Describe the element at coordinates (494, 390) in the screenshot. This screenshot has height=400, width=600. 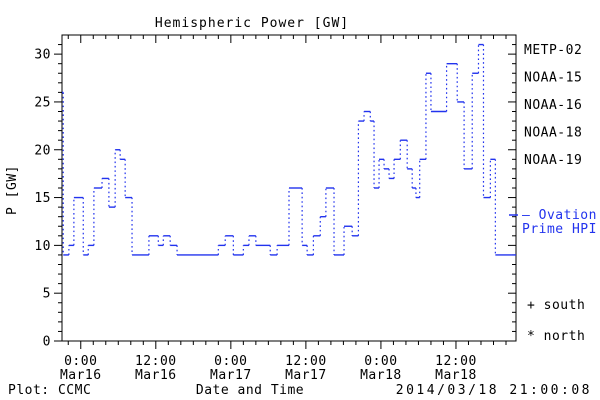
I see `timestamp-label: 2014/03/18 21:00:08` at that location.